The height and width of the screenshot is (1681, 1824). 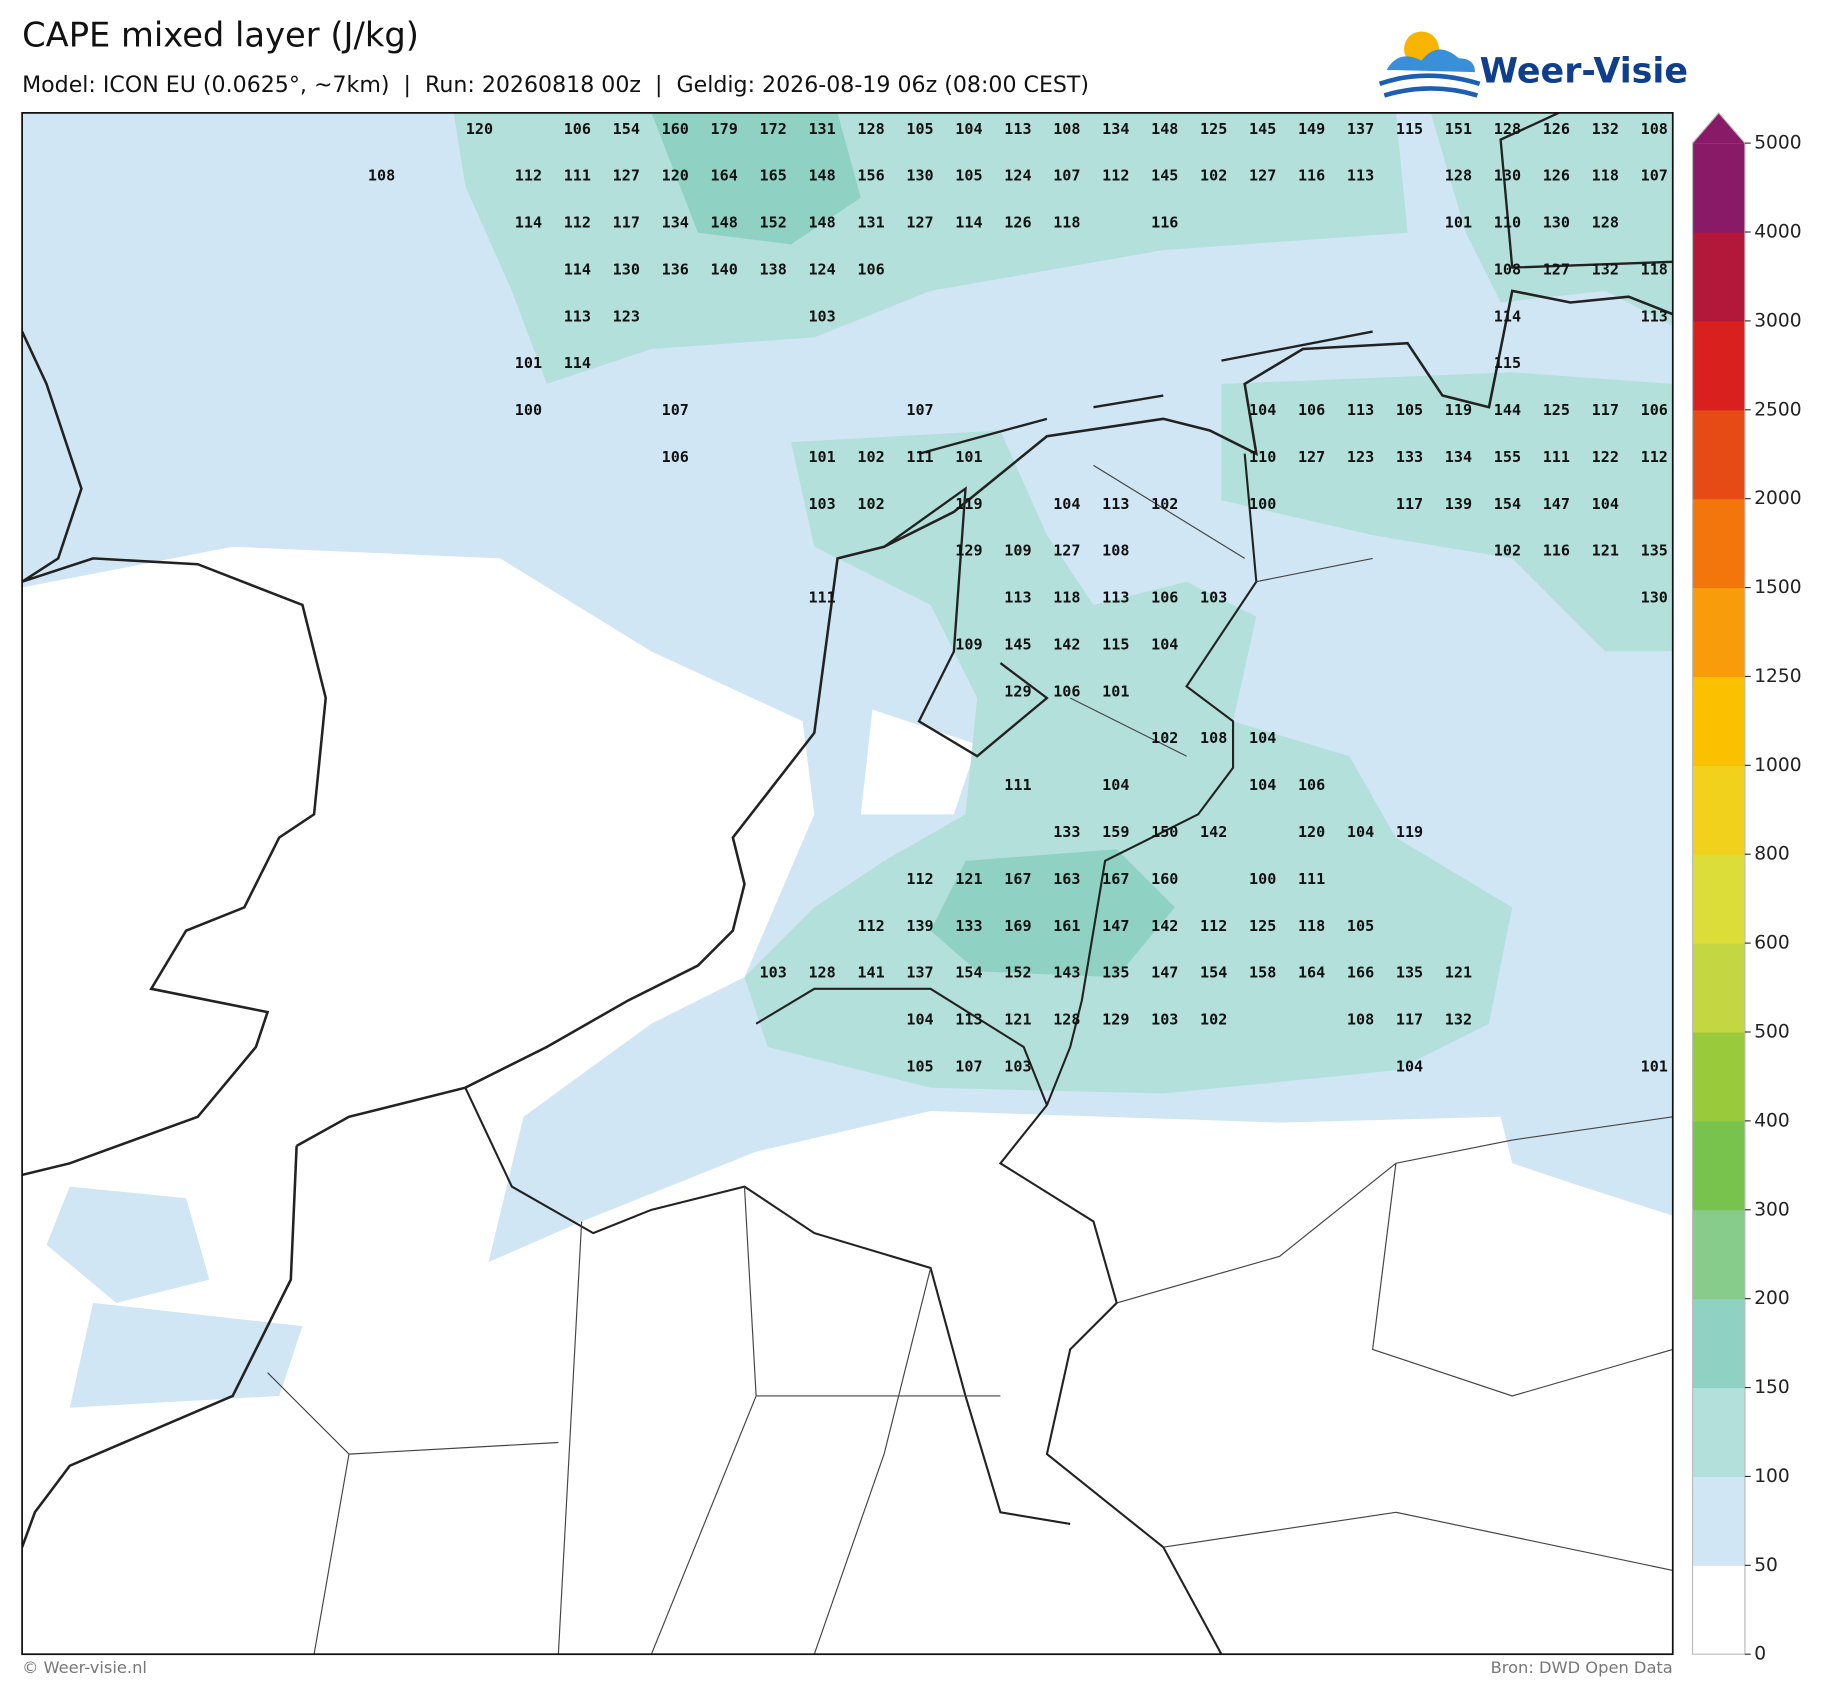 What do you see at coordinates (1017, 551) in the screenshot?
I see `cape-label: 109` at bounding box center [1017, 551].